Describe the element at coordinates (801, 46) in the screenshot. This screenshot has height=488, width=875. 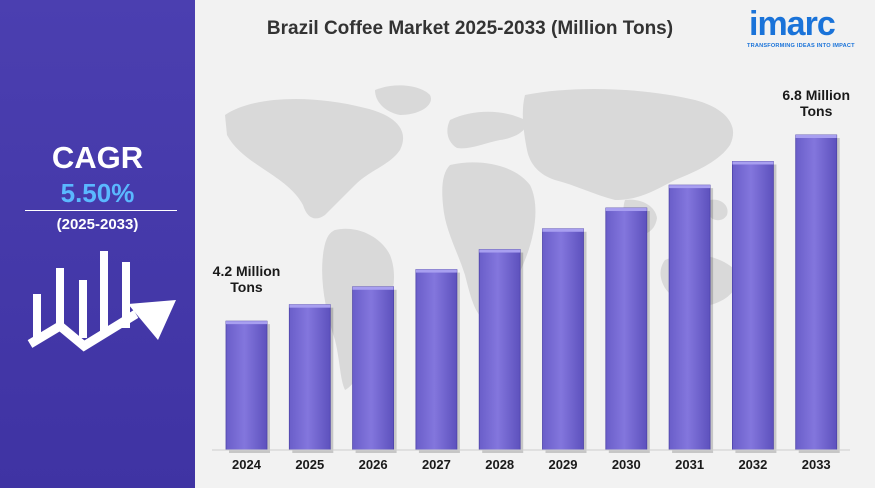
I see `logo-tagline: TRANSFORMING IDEAS INTO IMPACT` at that location.